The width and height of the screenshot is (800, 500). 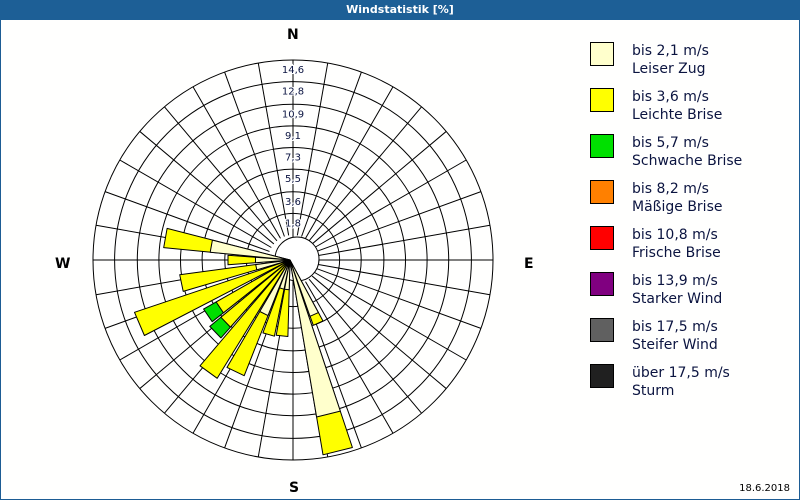 I want to click on ring-label: 12,8, so click(x=293, y=92).